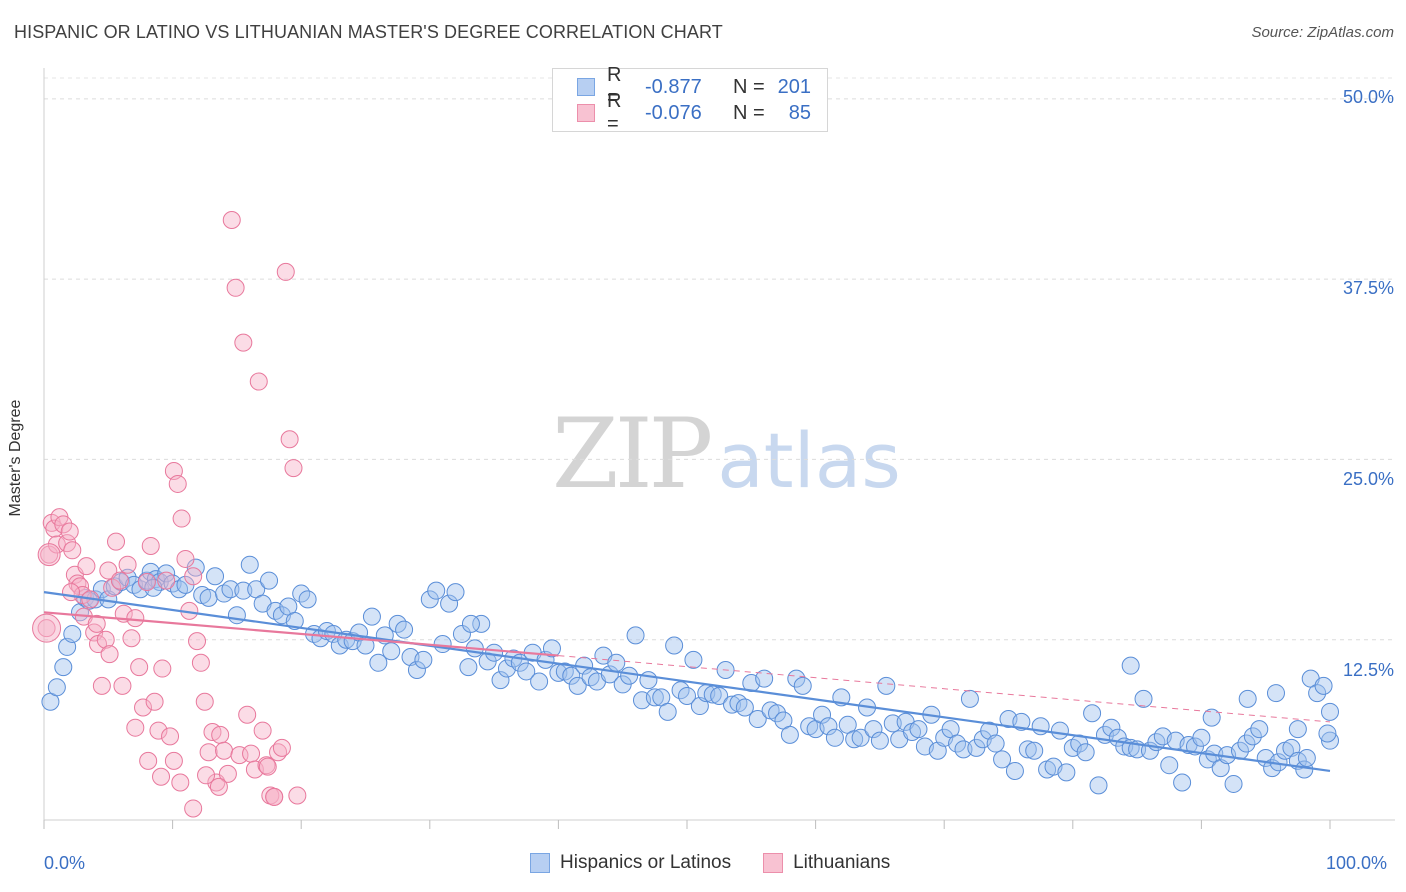 This screenshot has width=1406, height=892. What do you see at coordinates (1322, 32) in the screenshot?
I see `source-label: Source: ZipAtlas.com` at bounding box center [1322, 32].